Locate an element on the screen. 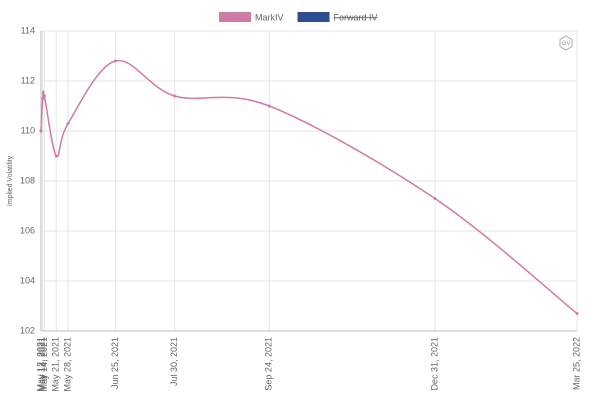  legend-label: Forward IV is located at coordinates (356, 17).